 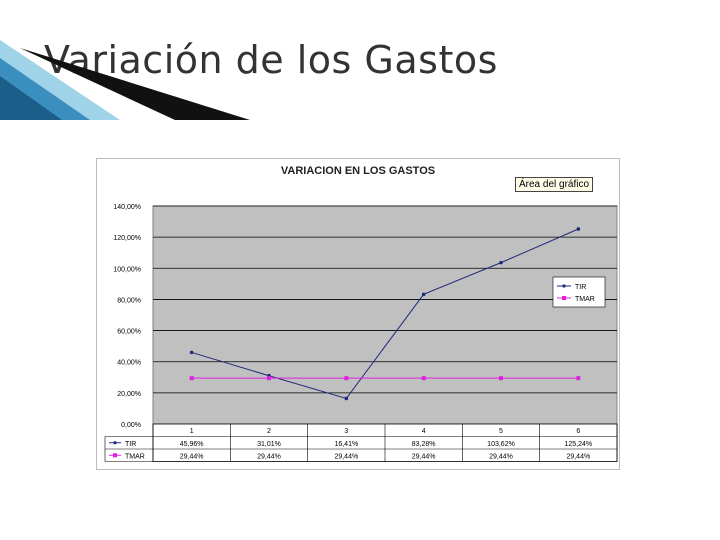 What do you see at coordinates (269, 431) in the screenshot?
I see `x-tick-label: 2` at bounding box center [269, 431].